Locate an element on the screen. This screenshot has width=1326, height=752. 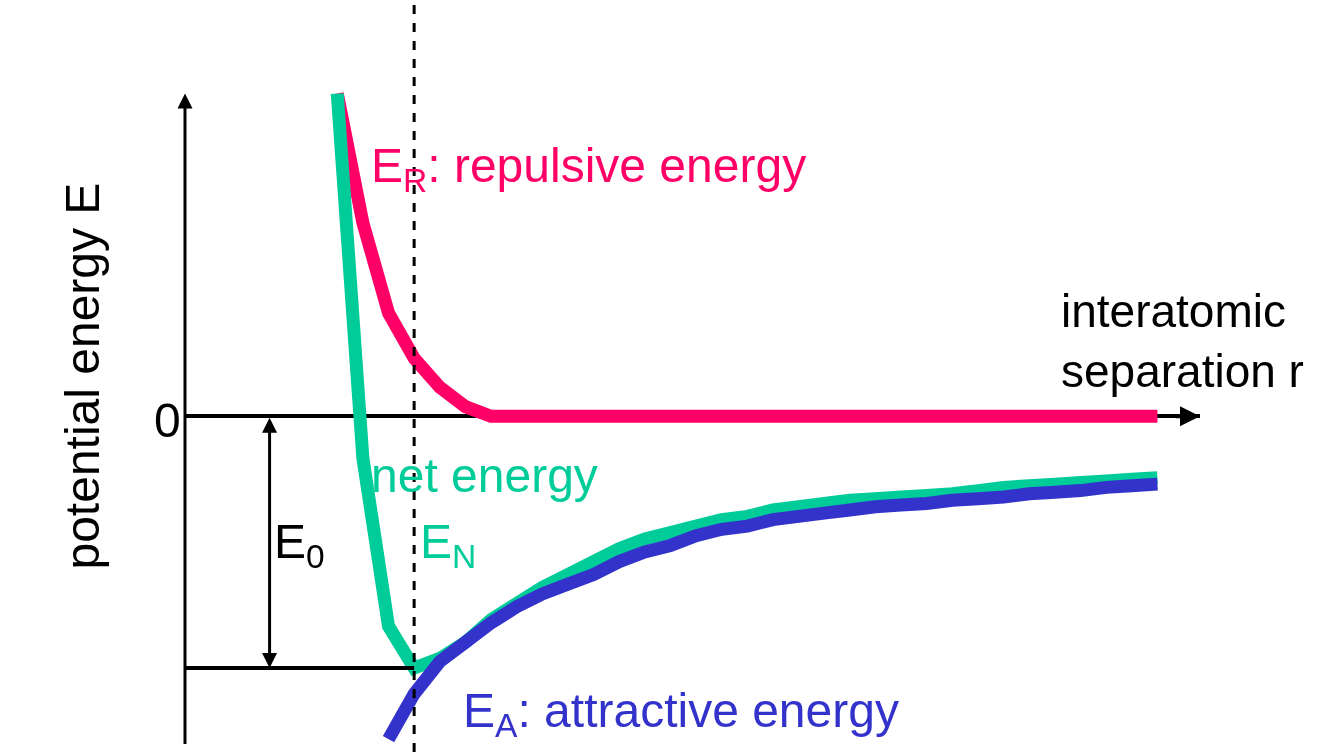
y-axis-title: potential energy E is located at coordinates (82, 376).